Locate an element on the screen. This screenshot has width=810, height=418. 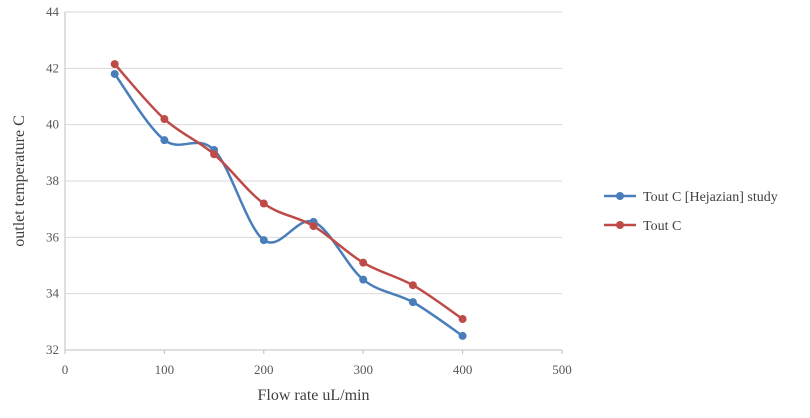
x-tick-label: 500 is located at coordinates (562, 369).